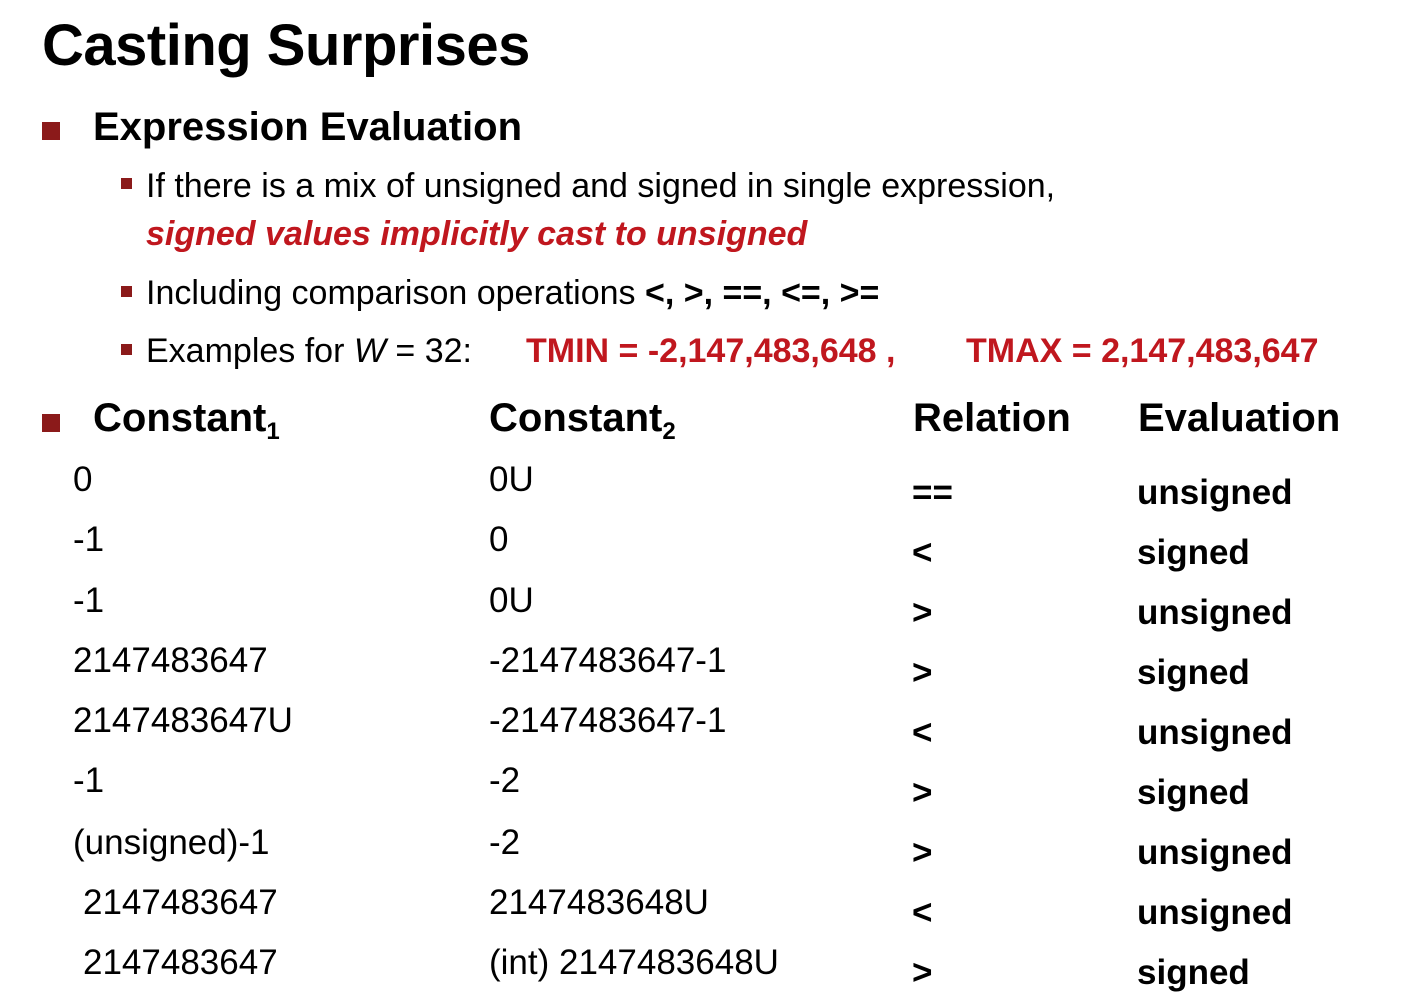  What do you see at coordinates (1215, 492) in the screenshot?
I see `row-0-evaluation: unsigned` at bounding box center [1215, 492].